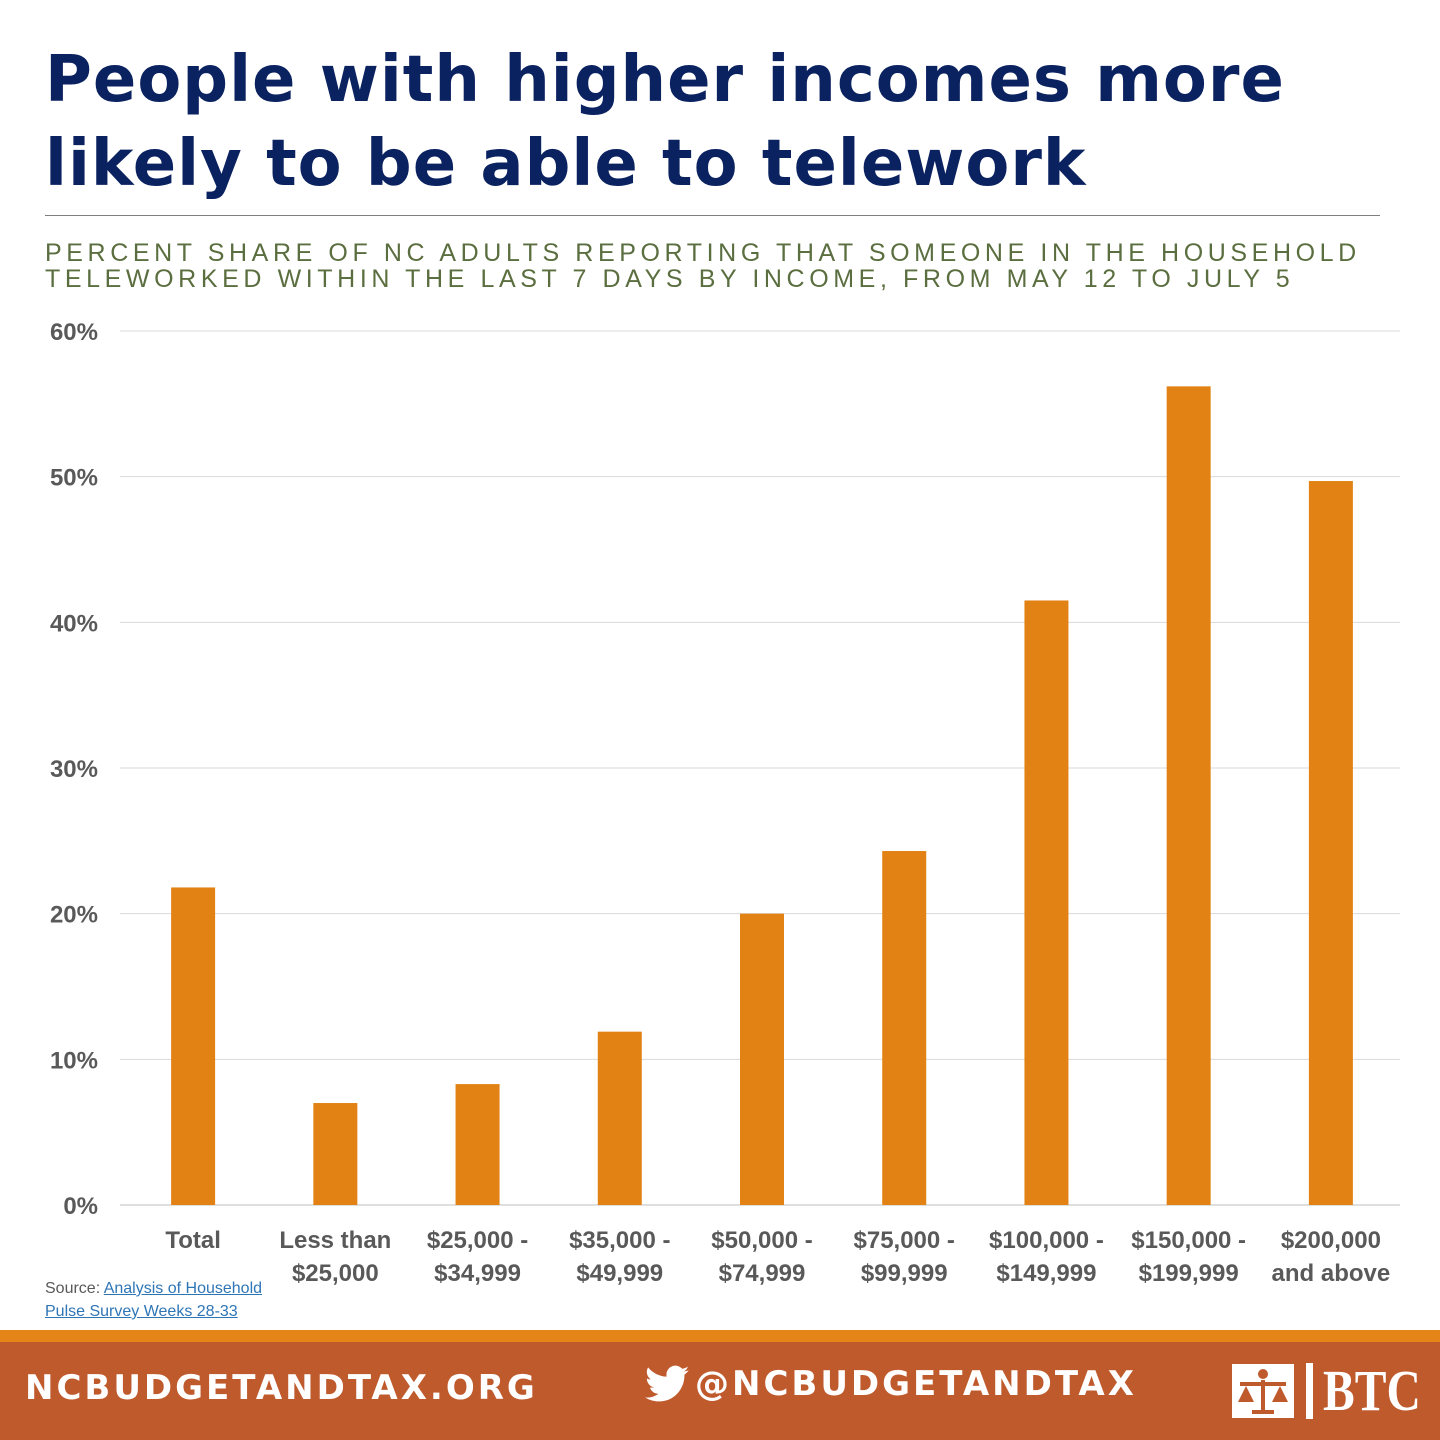 This screenshot has height=1440, width=1440. Describe the element at coordinates (1188, 1240) in the screenshot. I see `x-tick-label: $150,000 -` at that location.